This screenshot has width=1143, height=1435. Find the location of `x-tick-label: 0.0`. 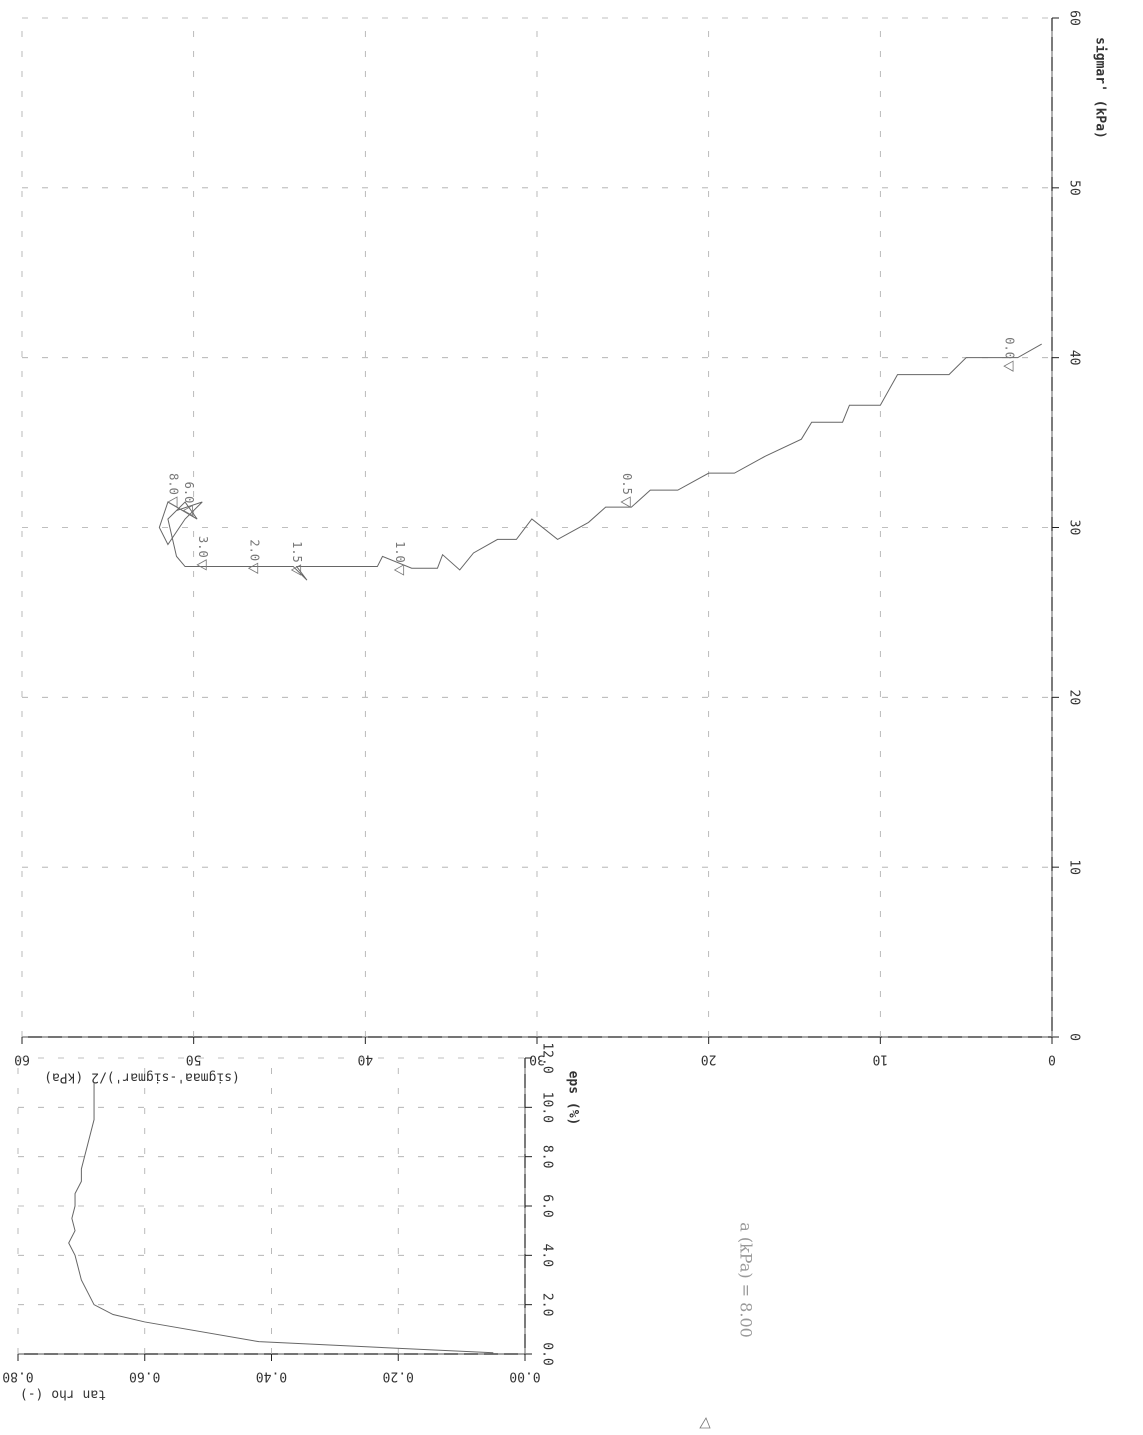

x-tick-label: 0.0 is located at coordinates (547, 1353).